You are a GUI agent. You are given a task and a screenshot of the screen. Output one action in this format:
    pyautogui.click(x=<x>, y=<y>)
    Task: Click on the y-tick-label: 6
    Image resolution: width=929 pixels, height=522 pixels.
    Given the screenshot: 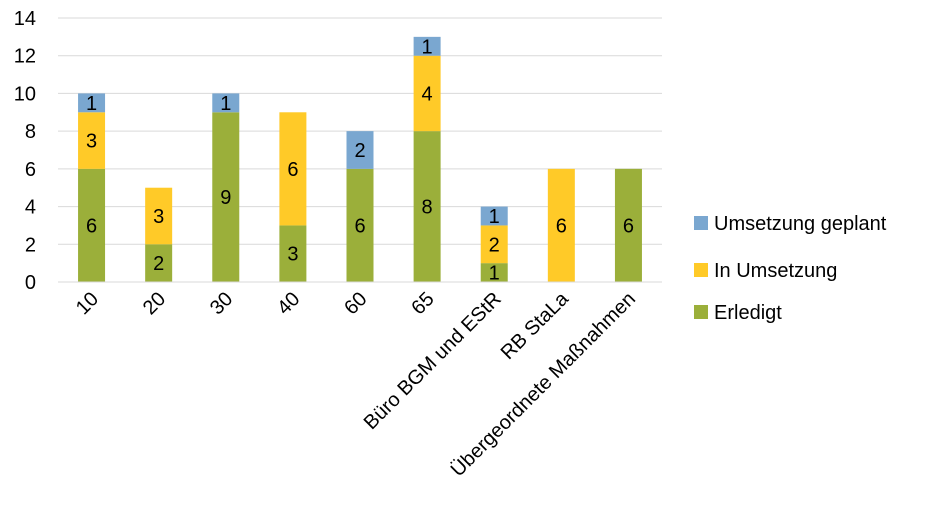 What is the action you would take?
    pyautogui.click(x=30, y=170)
    